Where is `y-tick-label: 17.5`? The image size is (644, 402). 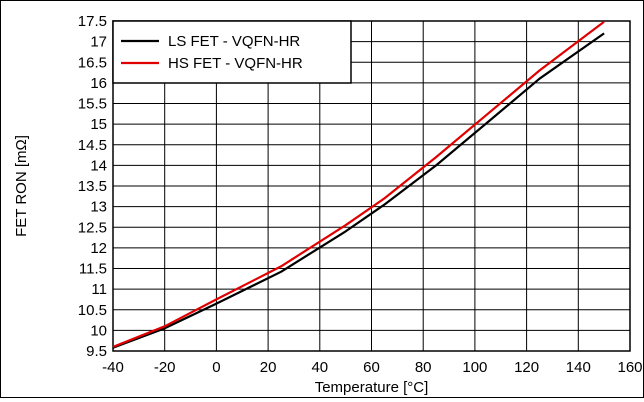 y-tick-label: 17.5 is located at coordinates (92, 21).